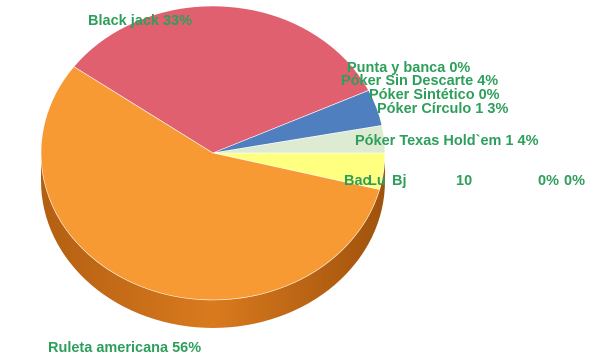 The height and width of the screenshot is (355, 596). What do you see at coordinates (399, 181) in the screenshot?
I see `overlap-label-3: Bj` at bounding box center [399, 181].